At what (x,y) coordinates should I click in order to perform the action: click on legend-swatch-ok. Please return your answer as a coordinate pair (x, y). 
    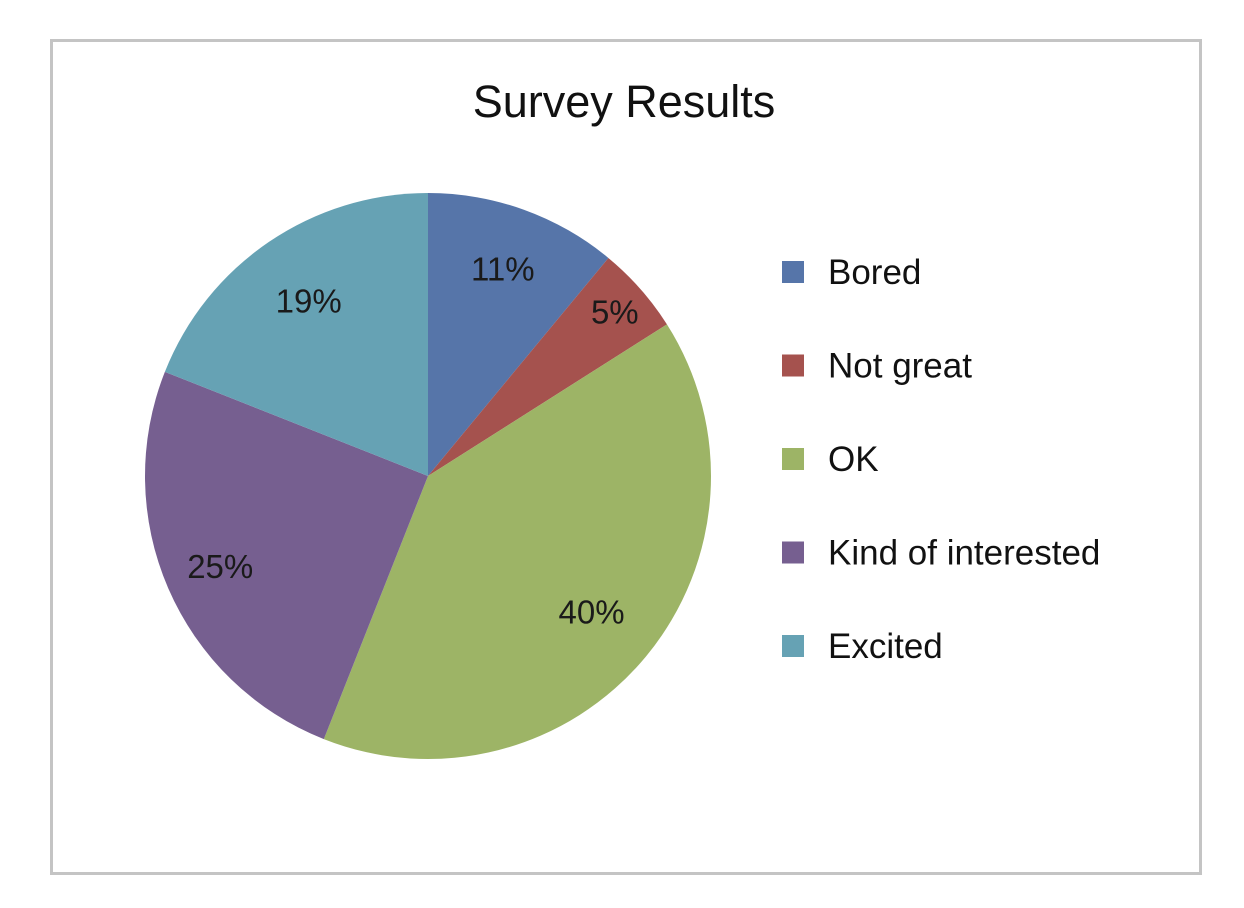
    Looking at the image, I should click on (793, 459).